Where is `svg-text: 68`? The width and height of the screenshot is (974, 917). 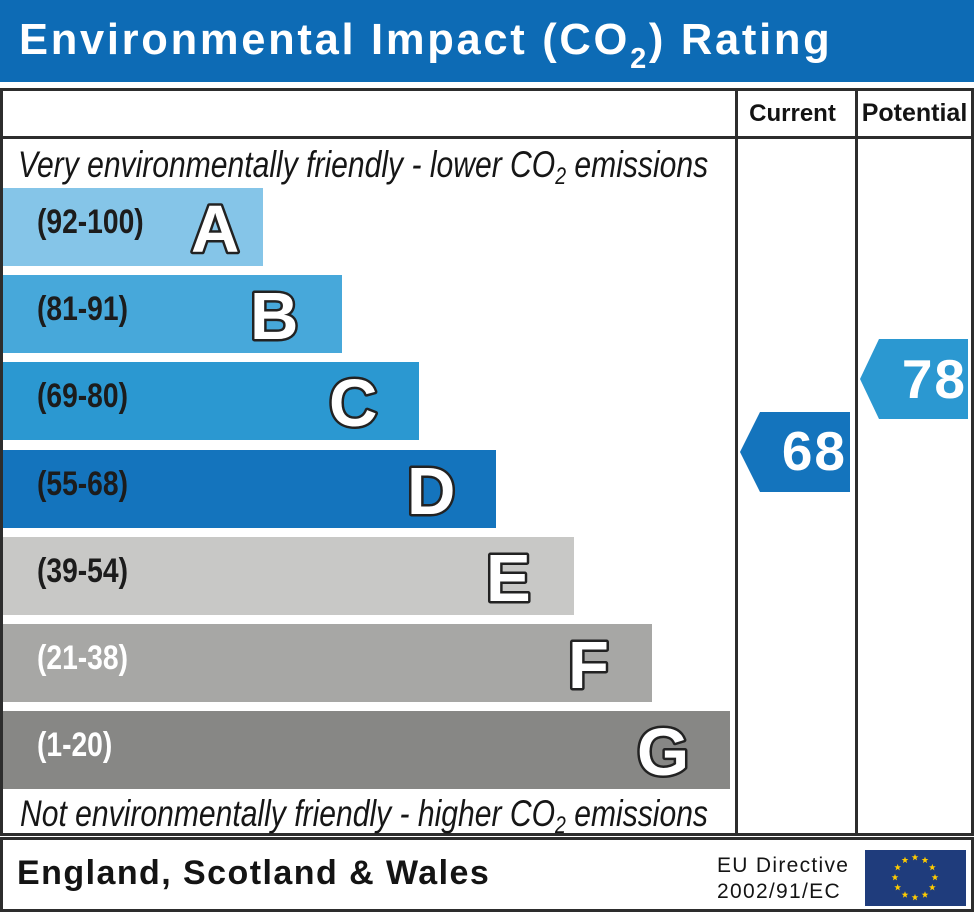
svg-text: 68 is located at coordinates (814, 451).